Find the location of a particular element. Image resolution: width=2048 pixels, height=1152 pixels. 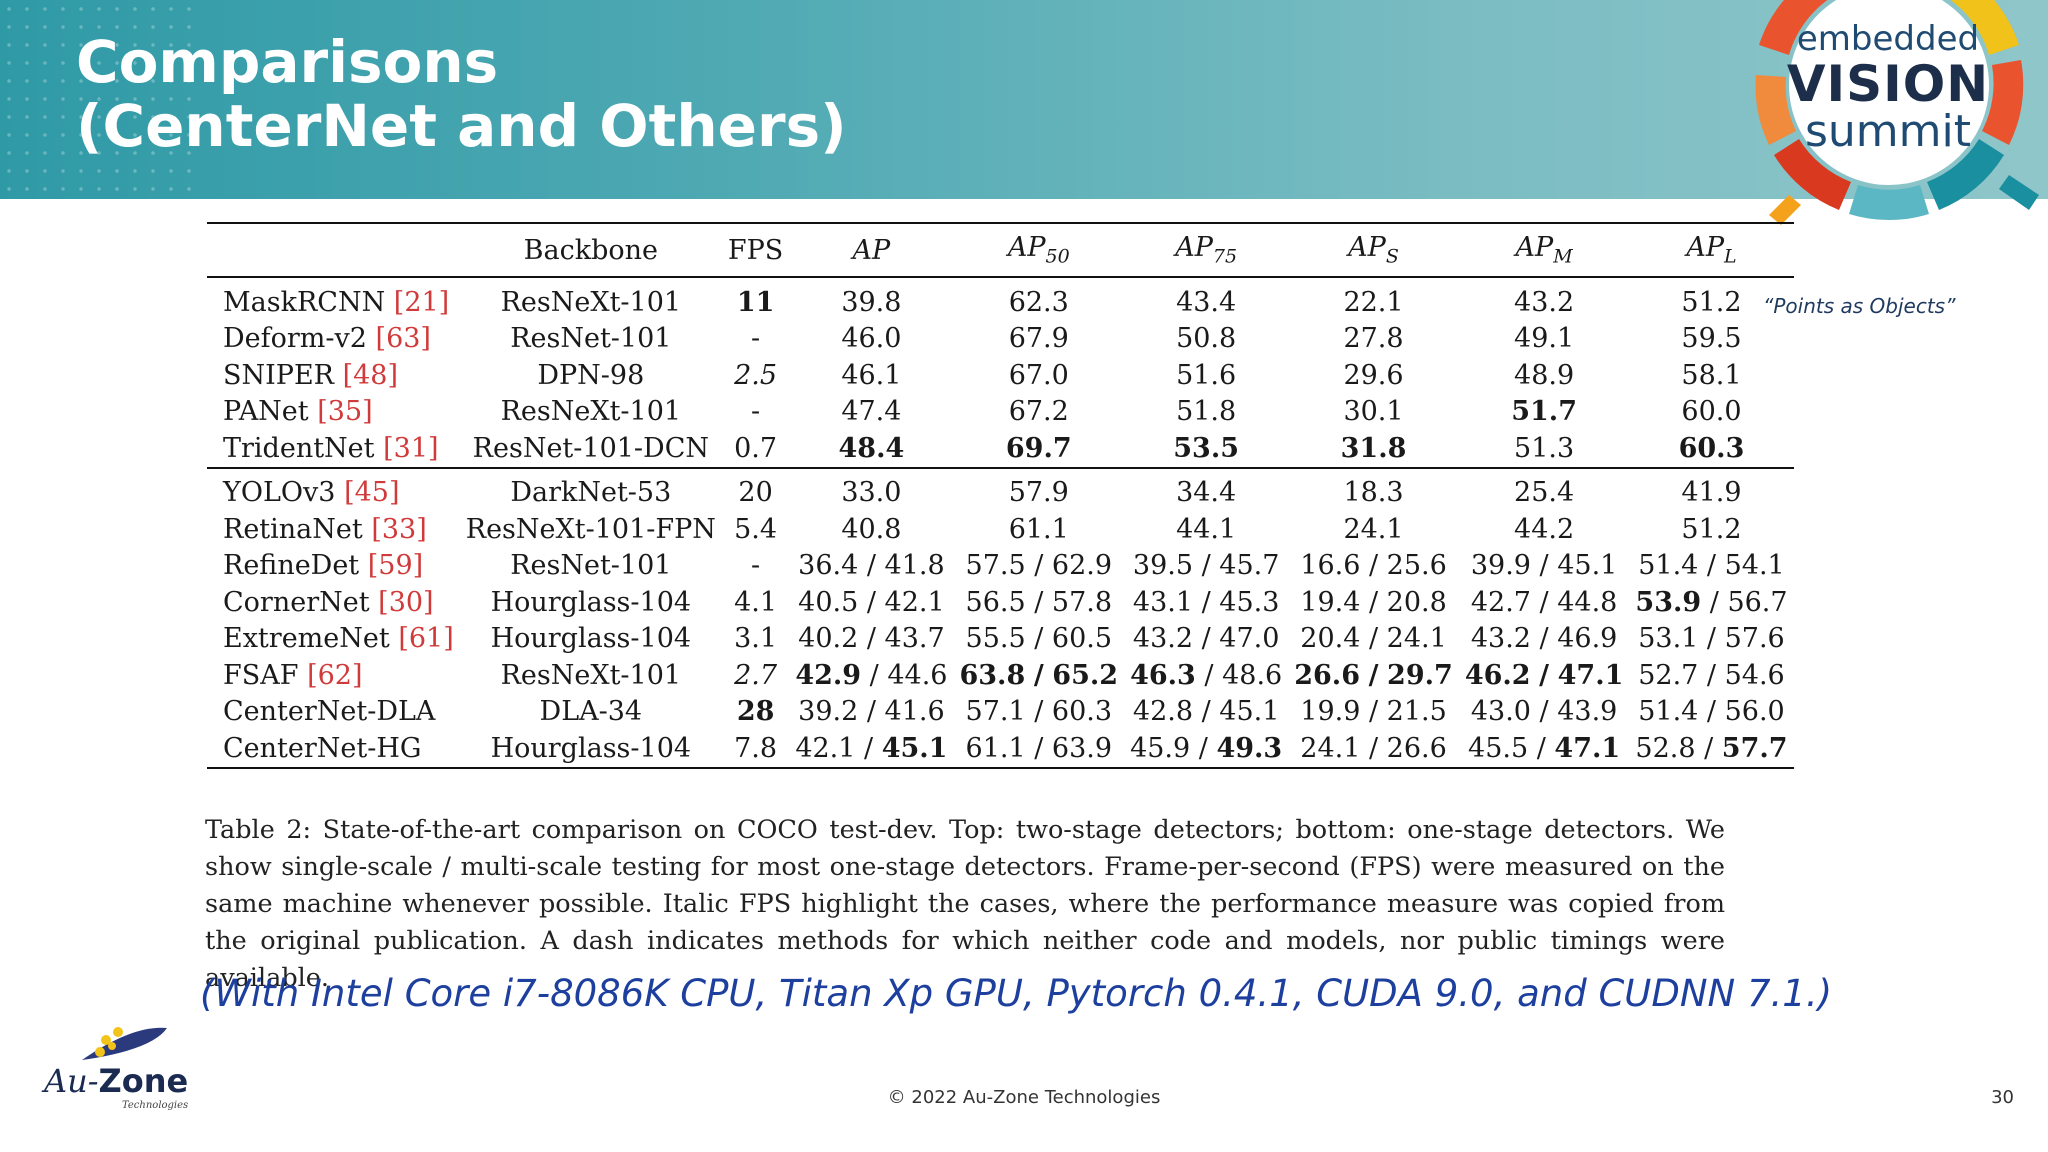

au-zone-logo: Au-Zone Technologies is located at coordinates (122, 1067).